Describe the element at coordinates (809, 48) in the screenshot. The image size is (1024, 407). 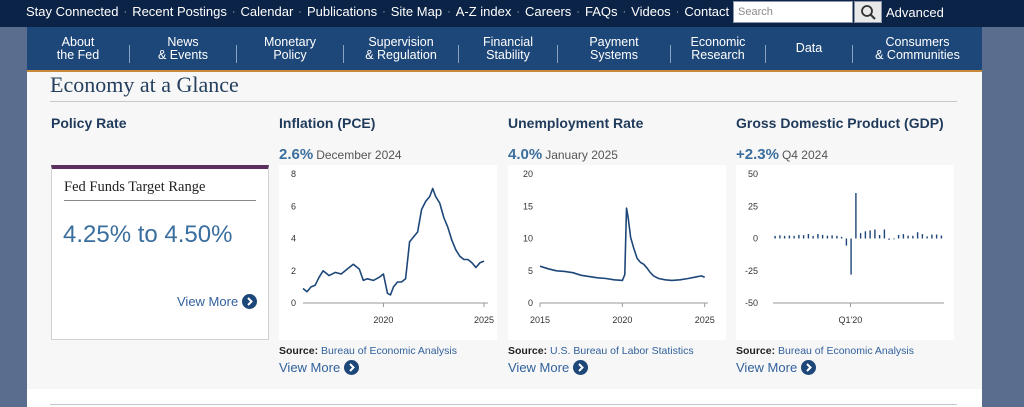
I see `nav-data: Data` at that location.